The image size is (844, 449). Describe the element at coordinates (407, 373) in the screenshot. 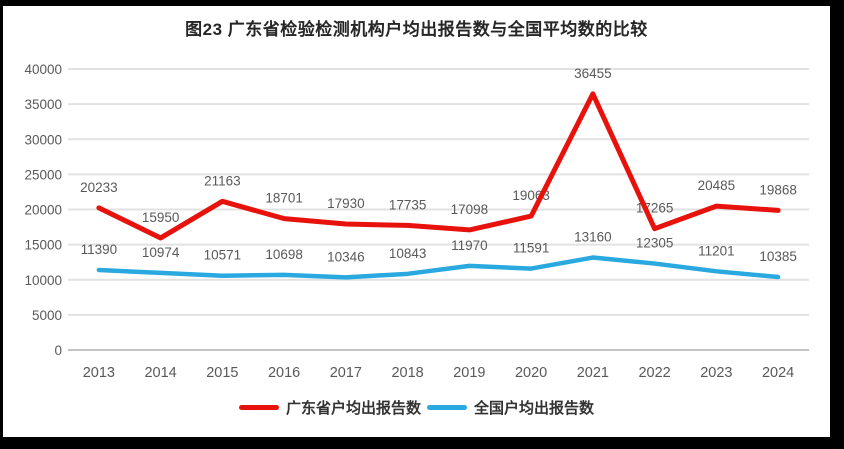

I see `x-axis-tick-label: 2018` at that location.